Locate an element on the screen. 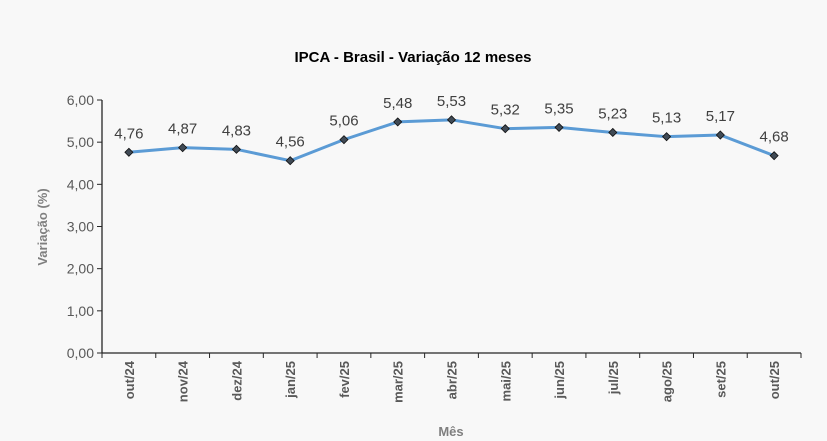  data-label: 4,76 is located at coordinates (128, 133).